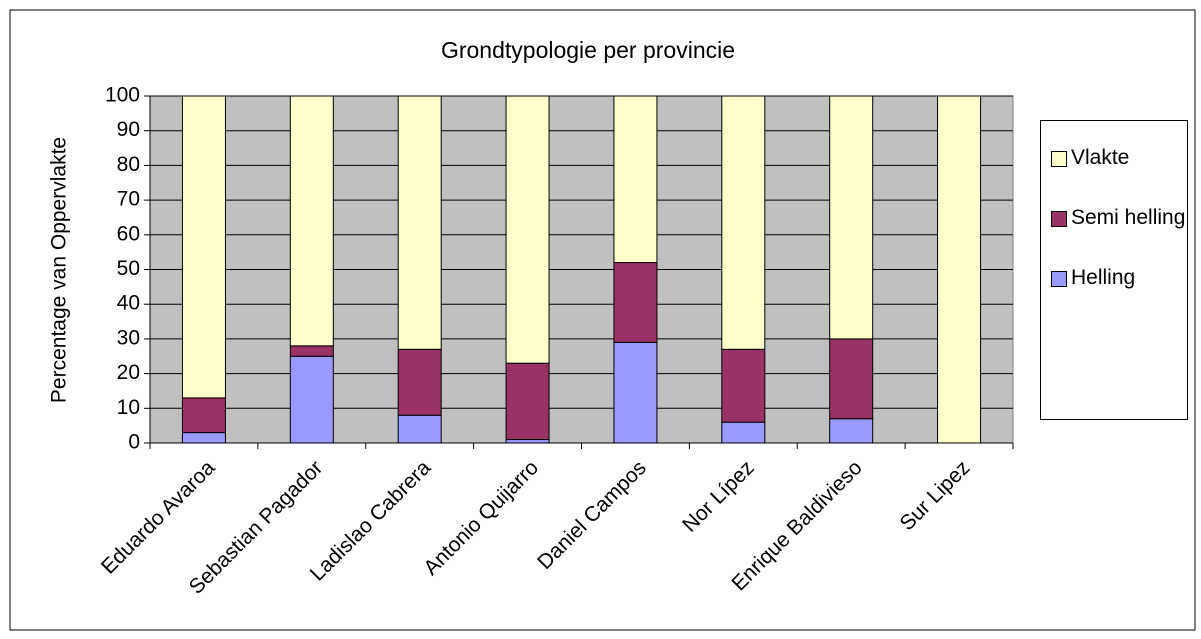  I want to click on y-tick-label: 50, so click(128, 268).